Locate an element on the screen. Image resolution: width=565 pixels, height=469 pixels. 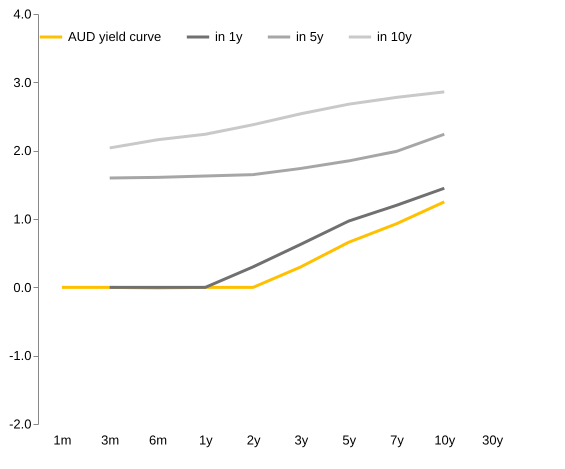
x-tick-label: 10y is located at coordinates (445, 440).